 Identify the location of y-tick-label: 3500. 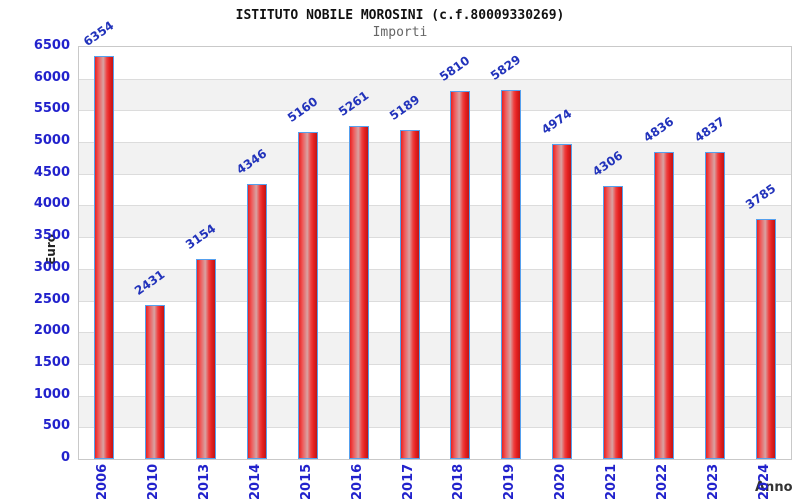
(51, 236).